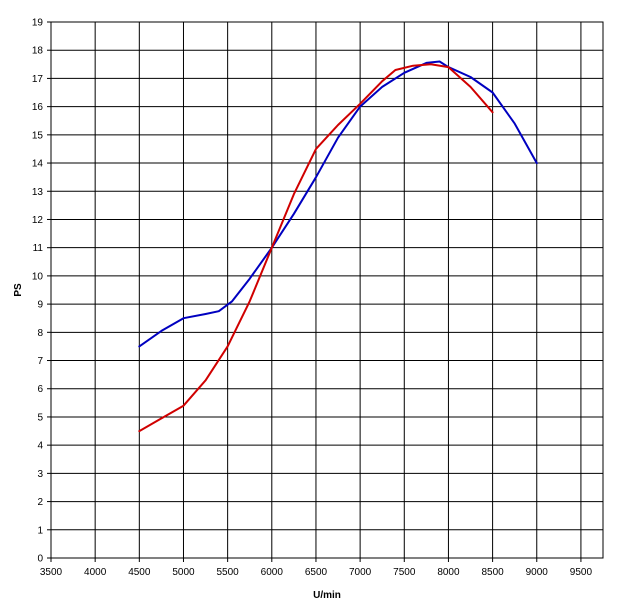 This screenshot has width=639, height=613. Describe the element at coordinates (38, 192) in the screenshot. I see `y-tick-label: 13` at that location.